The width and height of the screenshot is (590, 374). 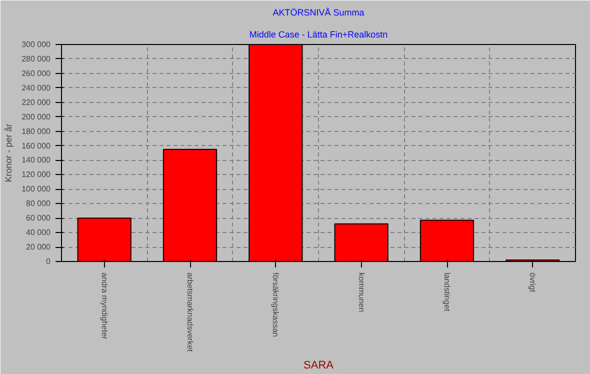 I want to click on y-tick-label: 300 000, so click(x=37, y=44).